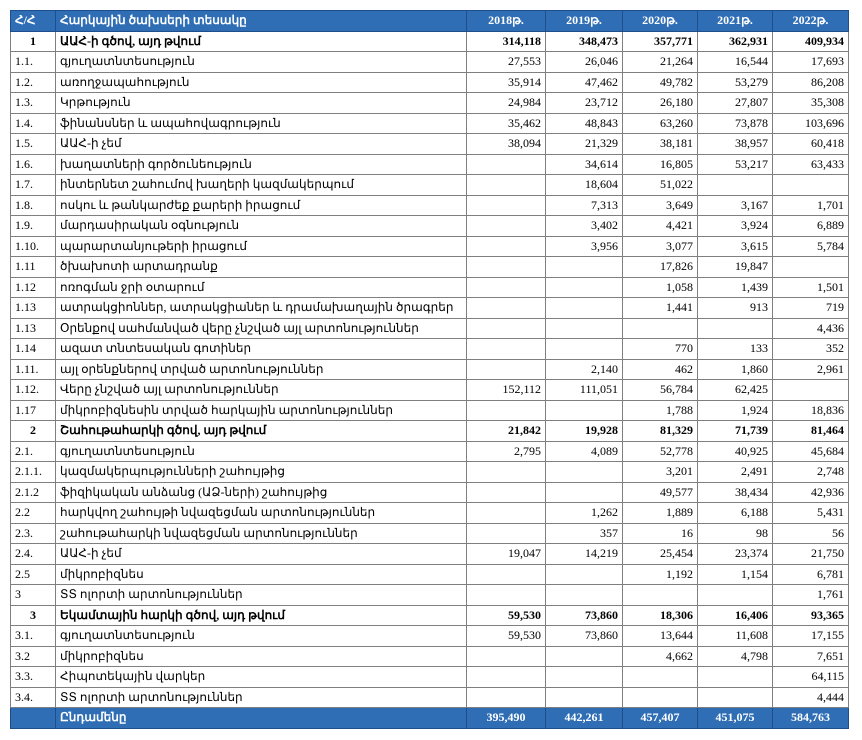 The width and height of the screenshot is (862, 740). What do you see at coordinates (33, 21) in the screenshot?
I see `row-number: Հ/Հ` at bounding box center [33, 21].